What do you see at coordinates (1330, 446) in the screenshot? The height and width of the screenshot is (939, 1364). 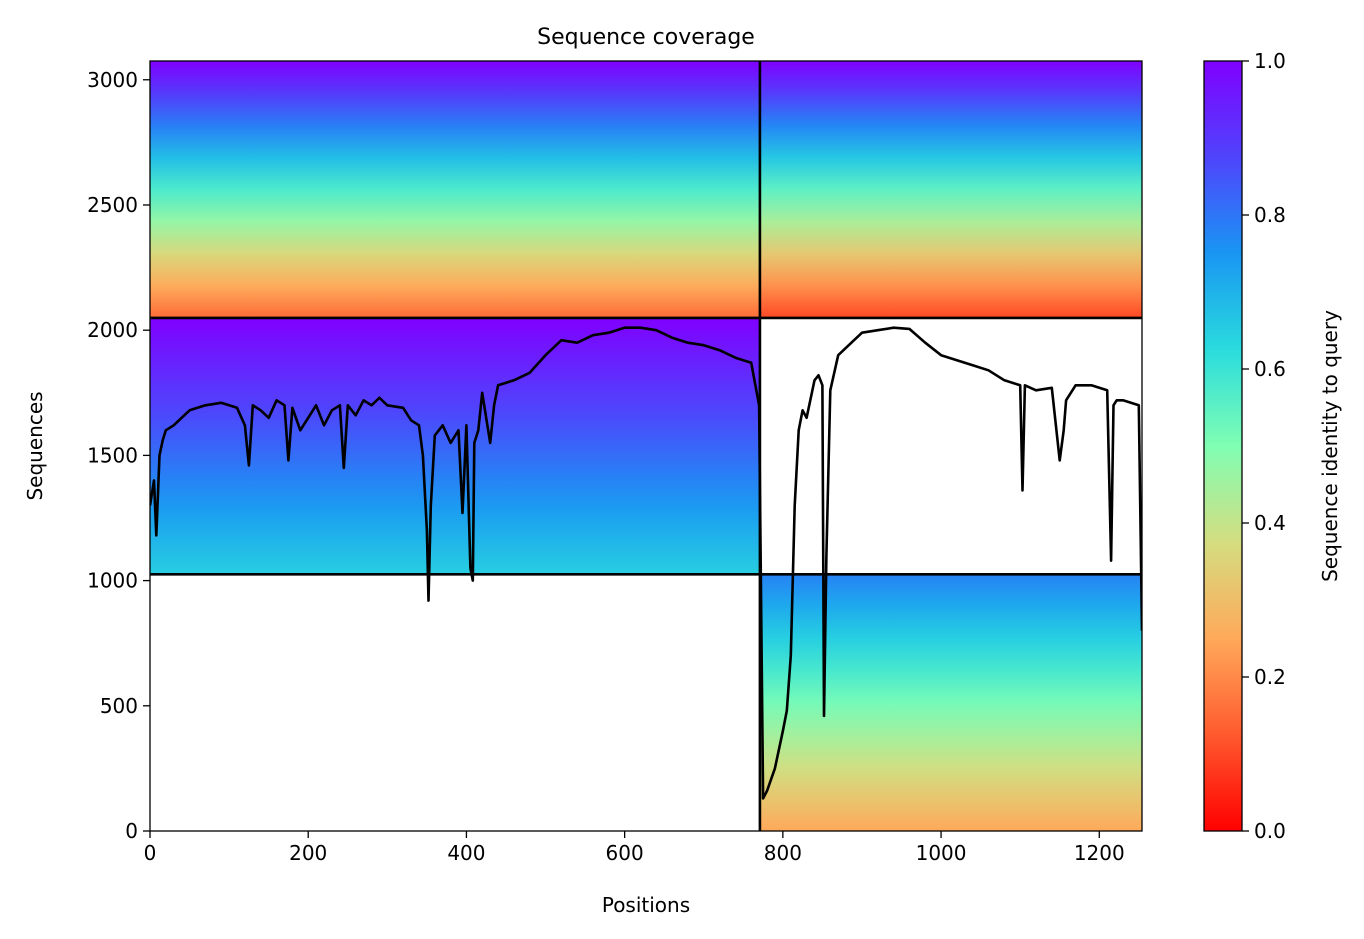 I see `colorbar-label: Sequence identity to query` at bounding box center [1330, 446].